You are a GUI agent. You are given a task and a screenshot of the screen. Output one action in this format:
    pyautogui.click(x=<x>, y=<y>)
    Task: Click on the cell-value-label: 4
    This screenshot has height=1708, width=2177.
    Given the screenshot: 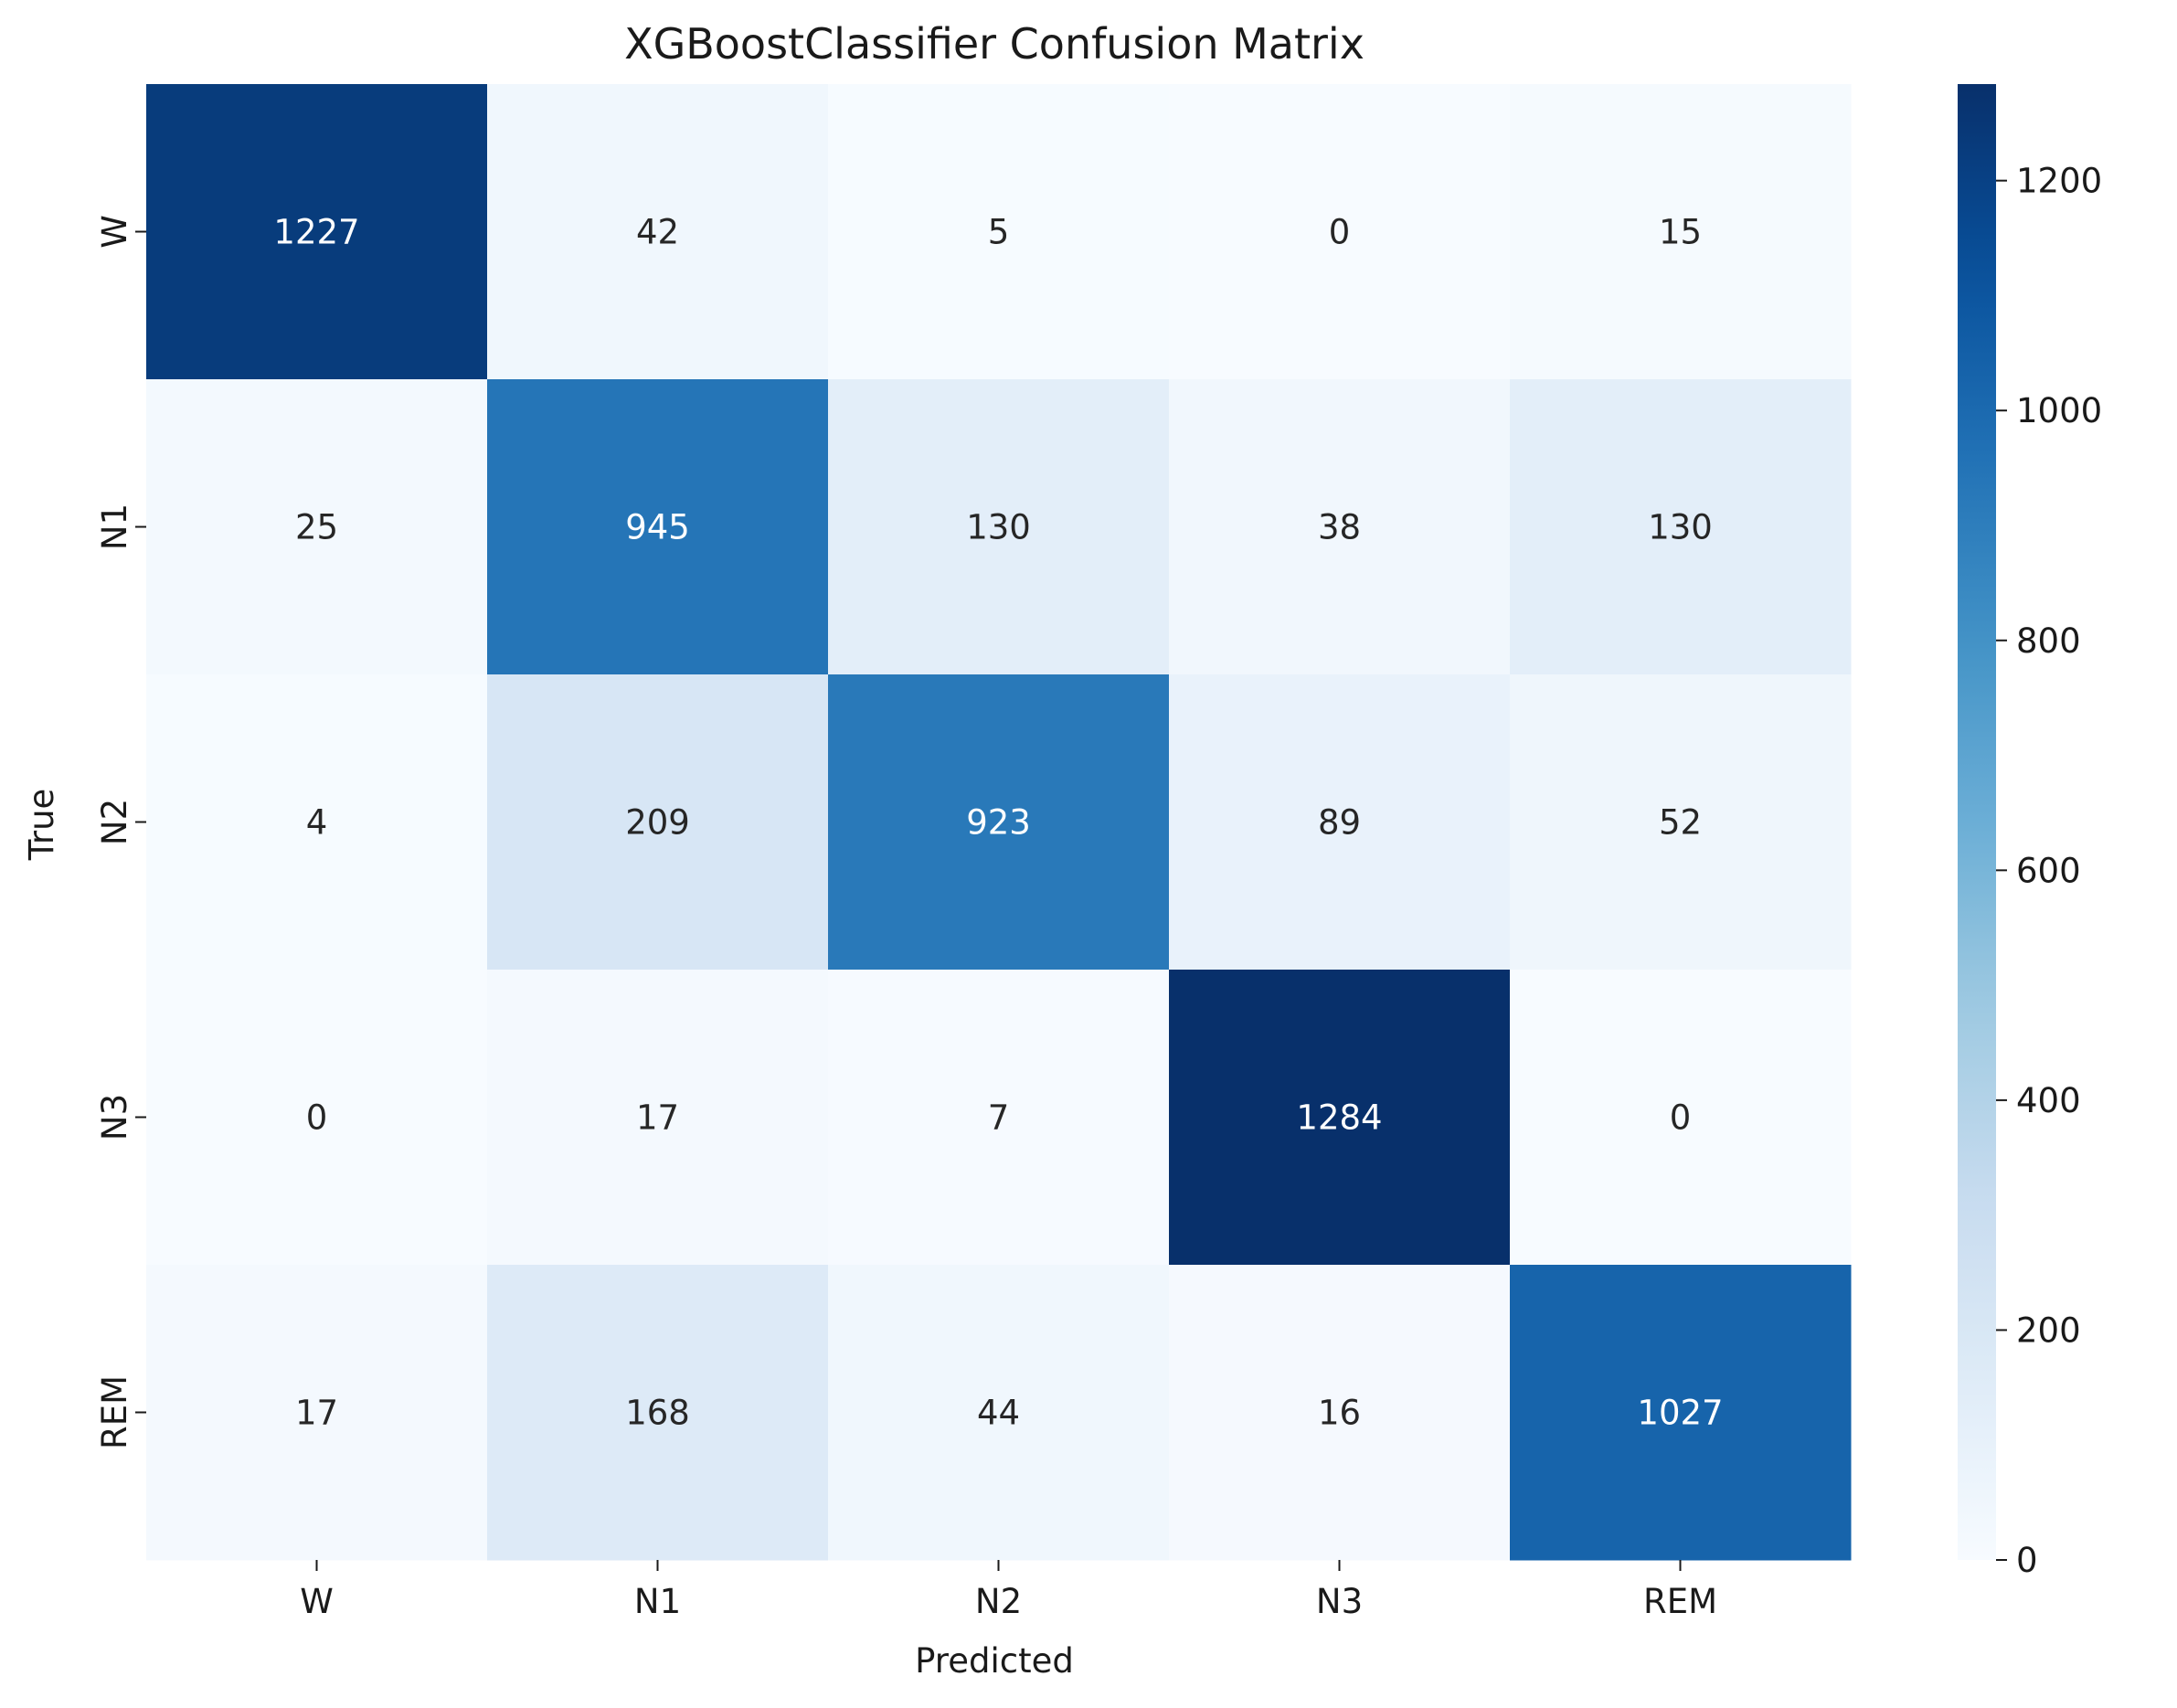 What is the action you would take?
    pyautogui.click(x=317, y=823)
    